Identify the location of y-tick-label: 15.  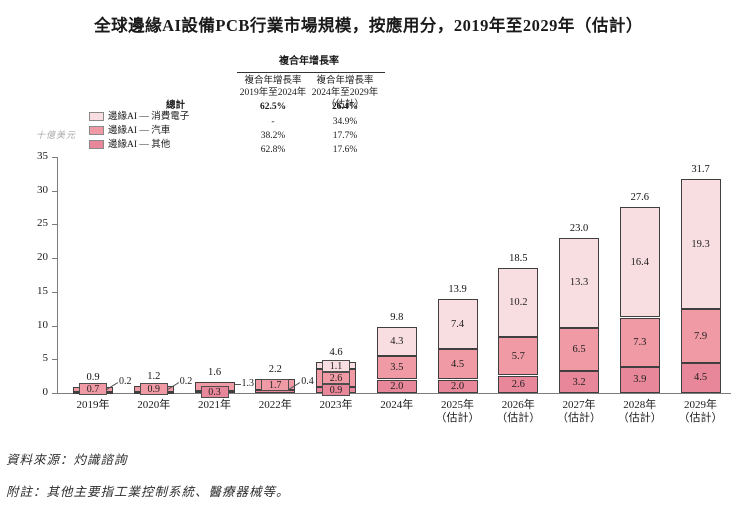
(42, 290).